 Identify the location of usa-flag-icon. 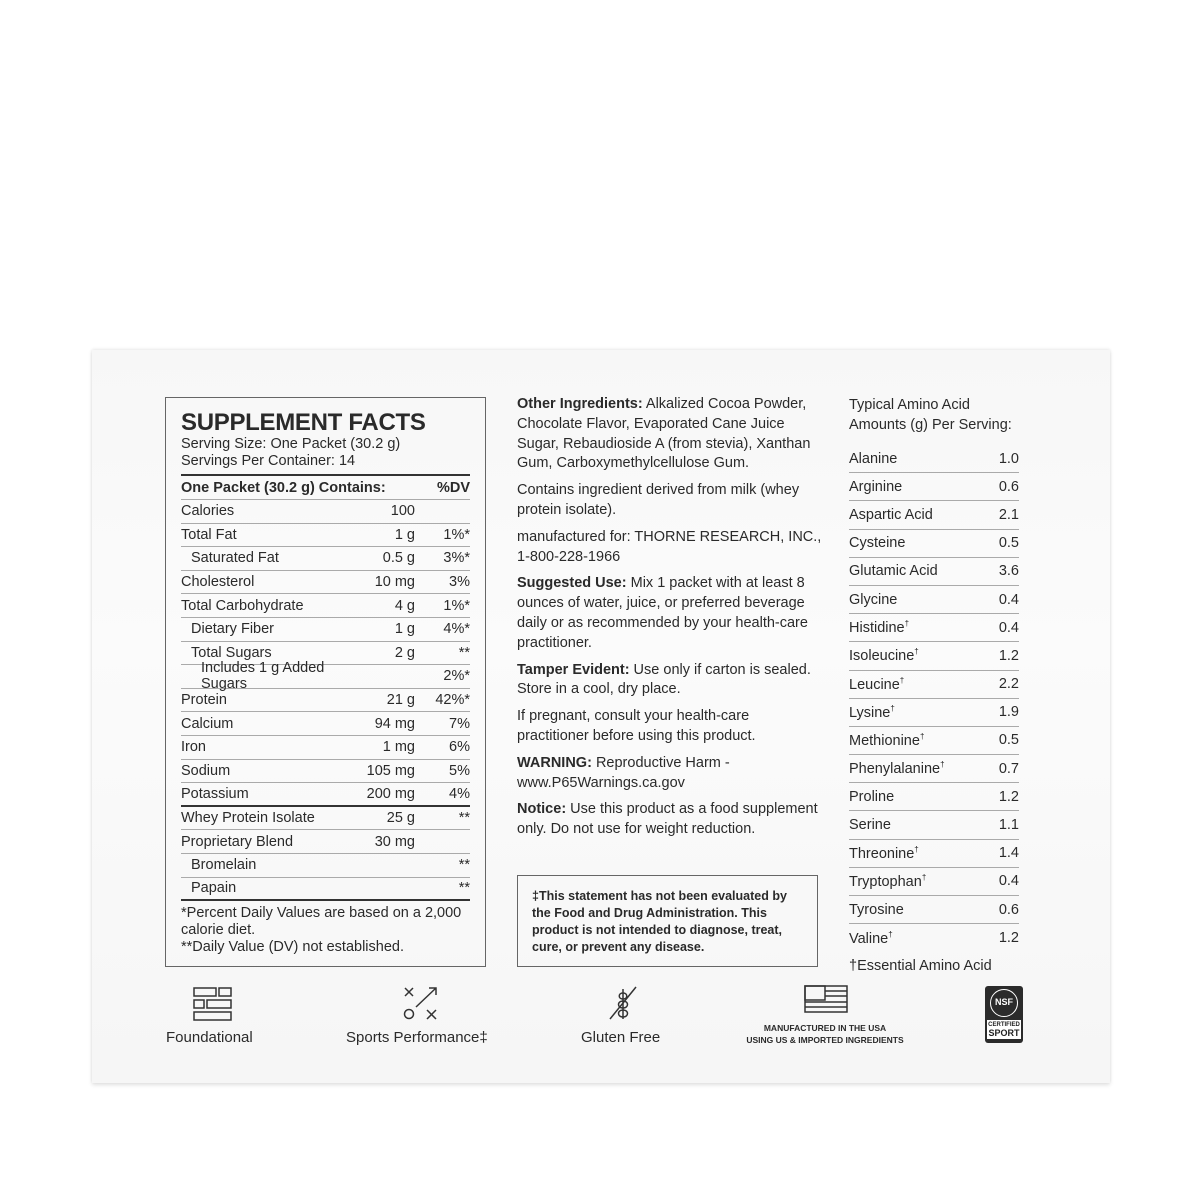
(826, 999).